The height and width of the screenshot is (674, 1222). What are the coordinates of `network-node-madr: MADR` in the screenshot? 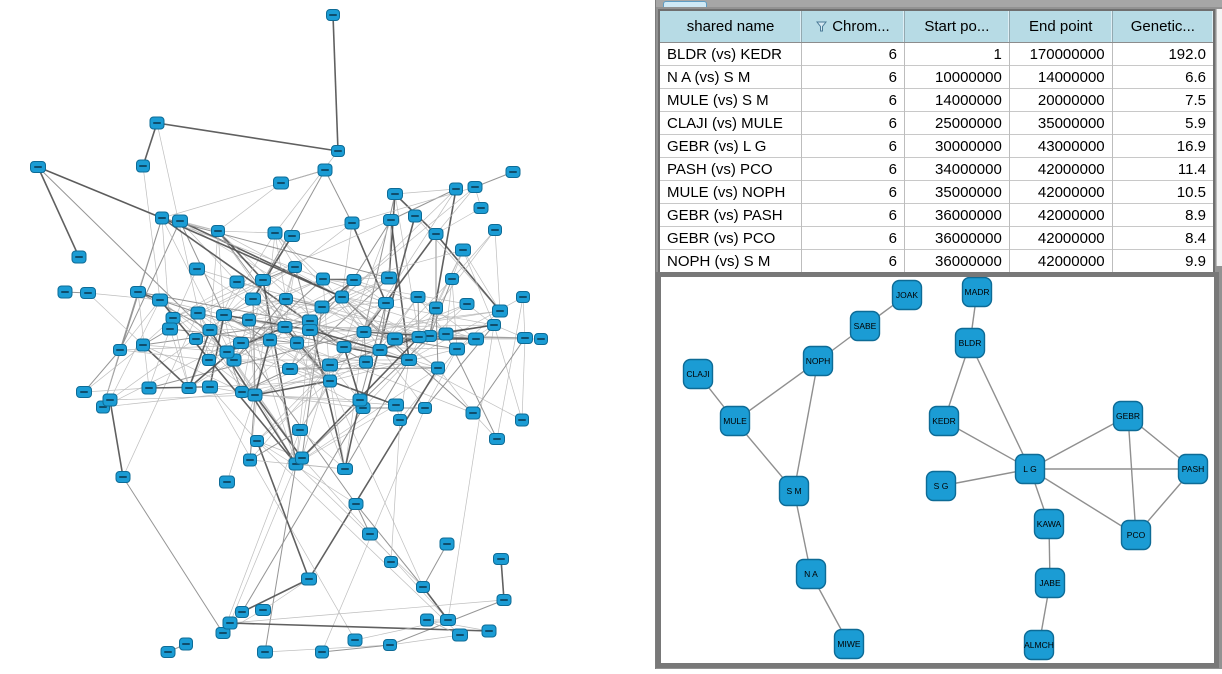 It's located at (977, 292).